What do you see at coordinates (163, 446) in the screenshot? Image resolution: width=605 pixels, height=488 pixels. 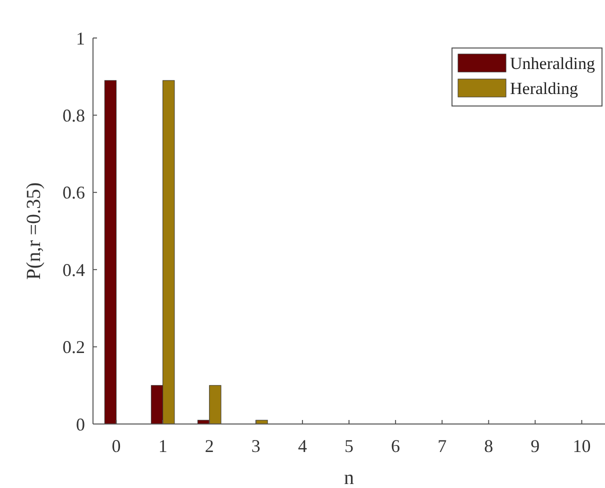 I see `x-tick-label: 1` at bounding box center [163, 446].